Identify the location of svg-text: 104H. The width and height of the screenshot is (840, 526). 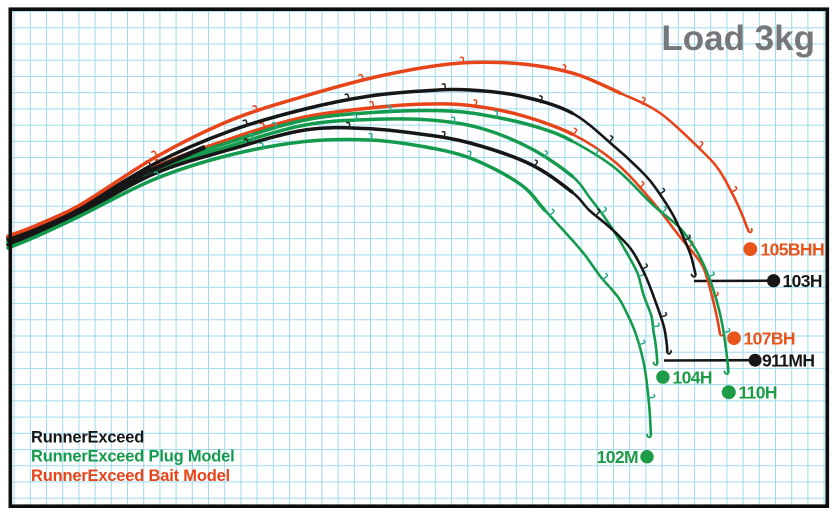
(692, 378).